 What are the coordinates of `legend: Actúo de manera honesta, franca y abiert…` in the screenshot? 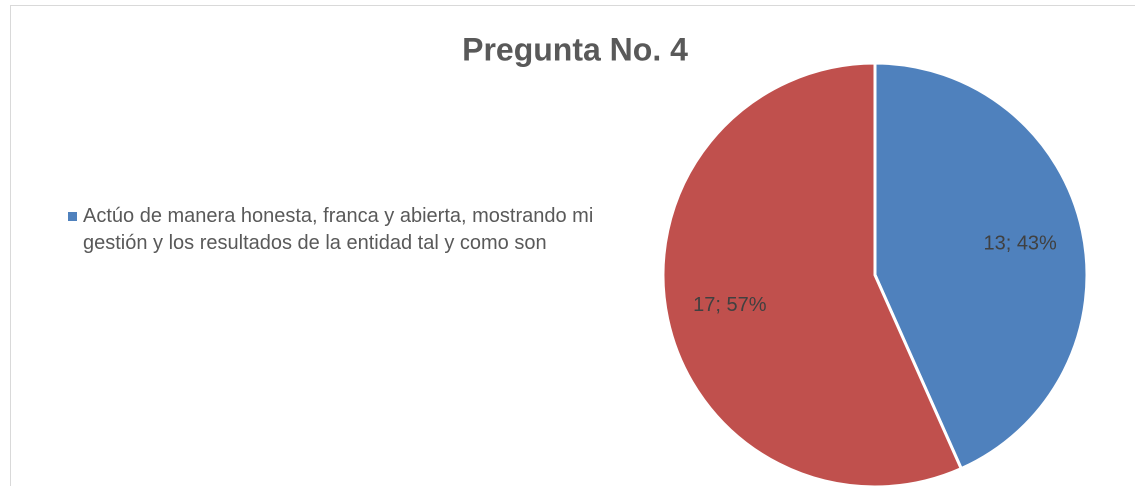 It's located at (338, 230).